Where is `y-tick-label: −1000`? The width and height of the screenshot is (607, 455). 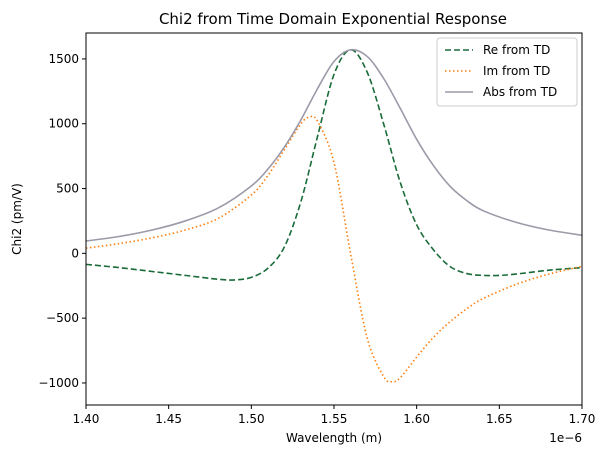 y-tick-label: −1000 is located at coordinates (58, 383).